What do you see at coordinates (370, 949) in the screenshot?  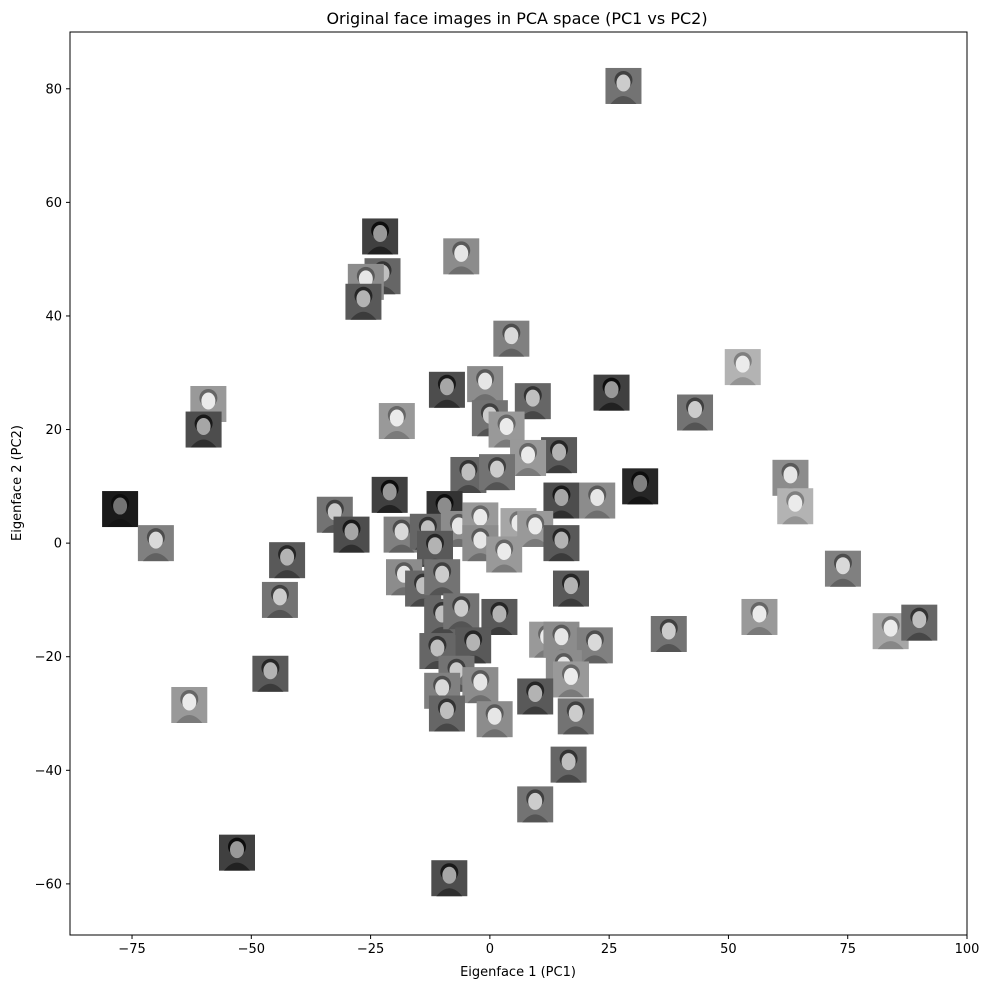 I see `x-tick-label: −25` at bounding box center [370, 949].